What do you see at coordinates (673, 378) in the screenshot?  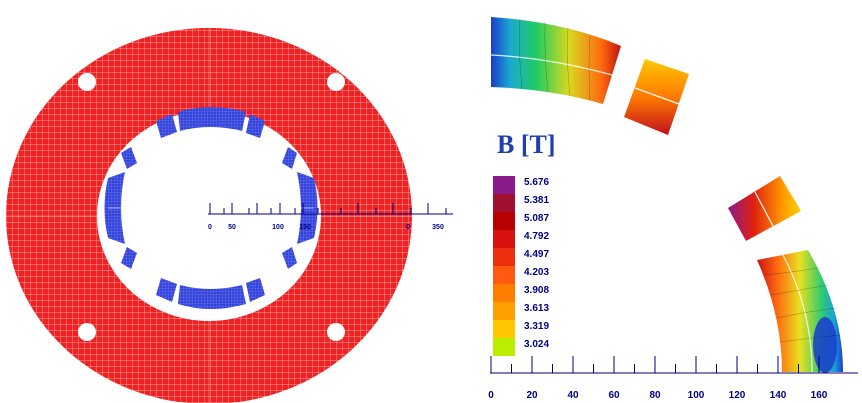 I see `right-axis: 0 20 40 60 80 100 120 140 160` at bounding box center [673, 378].